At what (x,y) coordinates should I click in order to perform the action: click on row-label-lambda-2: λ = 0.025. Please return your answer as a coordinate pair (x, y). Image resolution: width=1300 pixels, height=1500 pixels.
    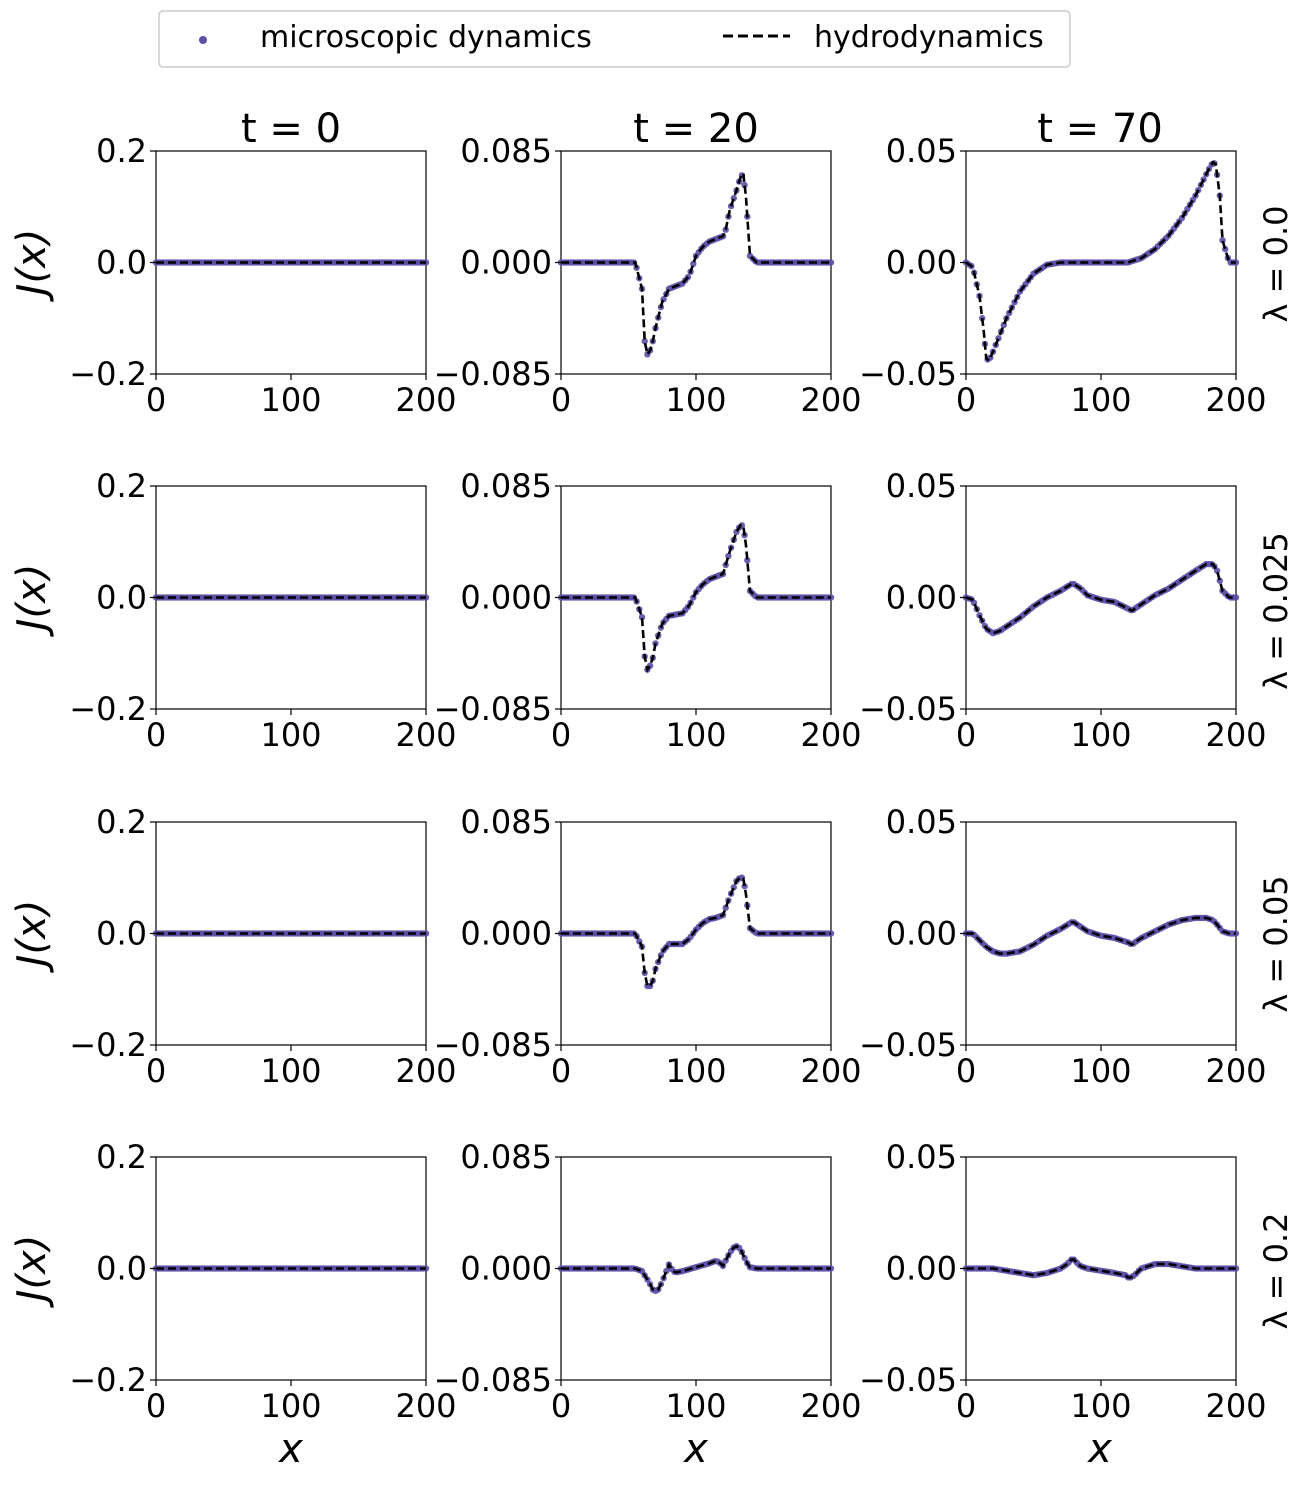
    Looking at the image, I should click on (1276, 611).